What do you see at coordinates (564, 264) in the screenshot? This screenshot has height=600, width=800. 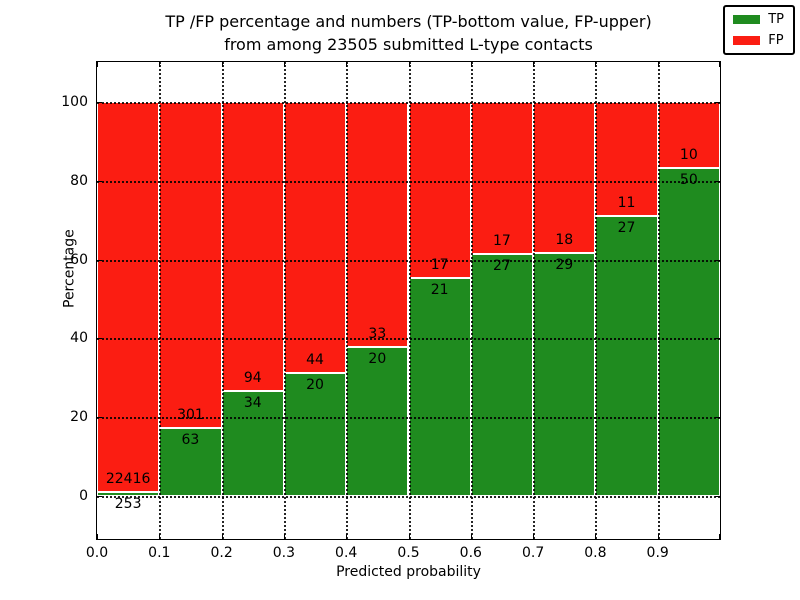 I see `tp-count-label: 29` at bounding box center [564, 264].